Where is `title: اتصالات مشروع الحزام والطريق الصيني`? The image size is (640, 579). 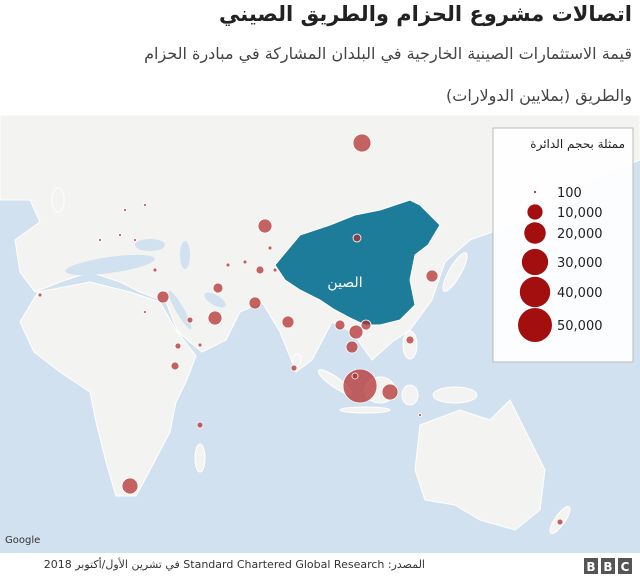
title: اتصالات مشروع الحزام والطريق الصيني is located at coordinates (425, 14).